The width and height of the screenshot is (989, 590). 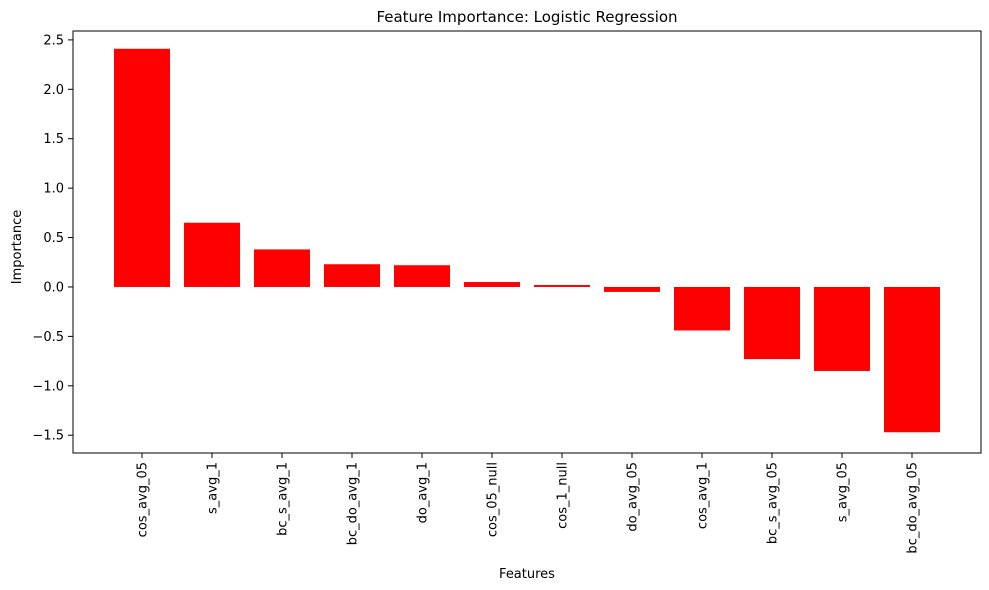 I want to click on y-tick-label: −0.5, so click(x=48, y=337).